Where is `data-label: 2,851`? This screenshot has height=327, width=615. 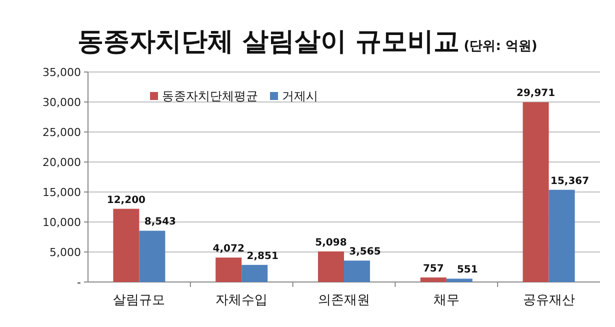 data-label: 2,851 is located at coordinates (262, 256).